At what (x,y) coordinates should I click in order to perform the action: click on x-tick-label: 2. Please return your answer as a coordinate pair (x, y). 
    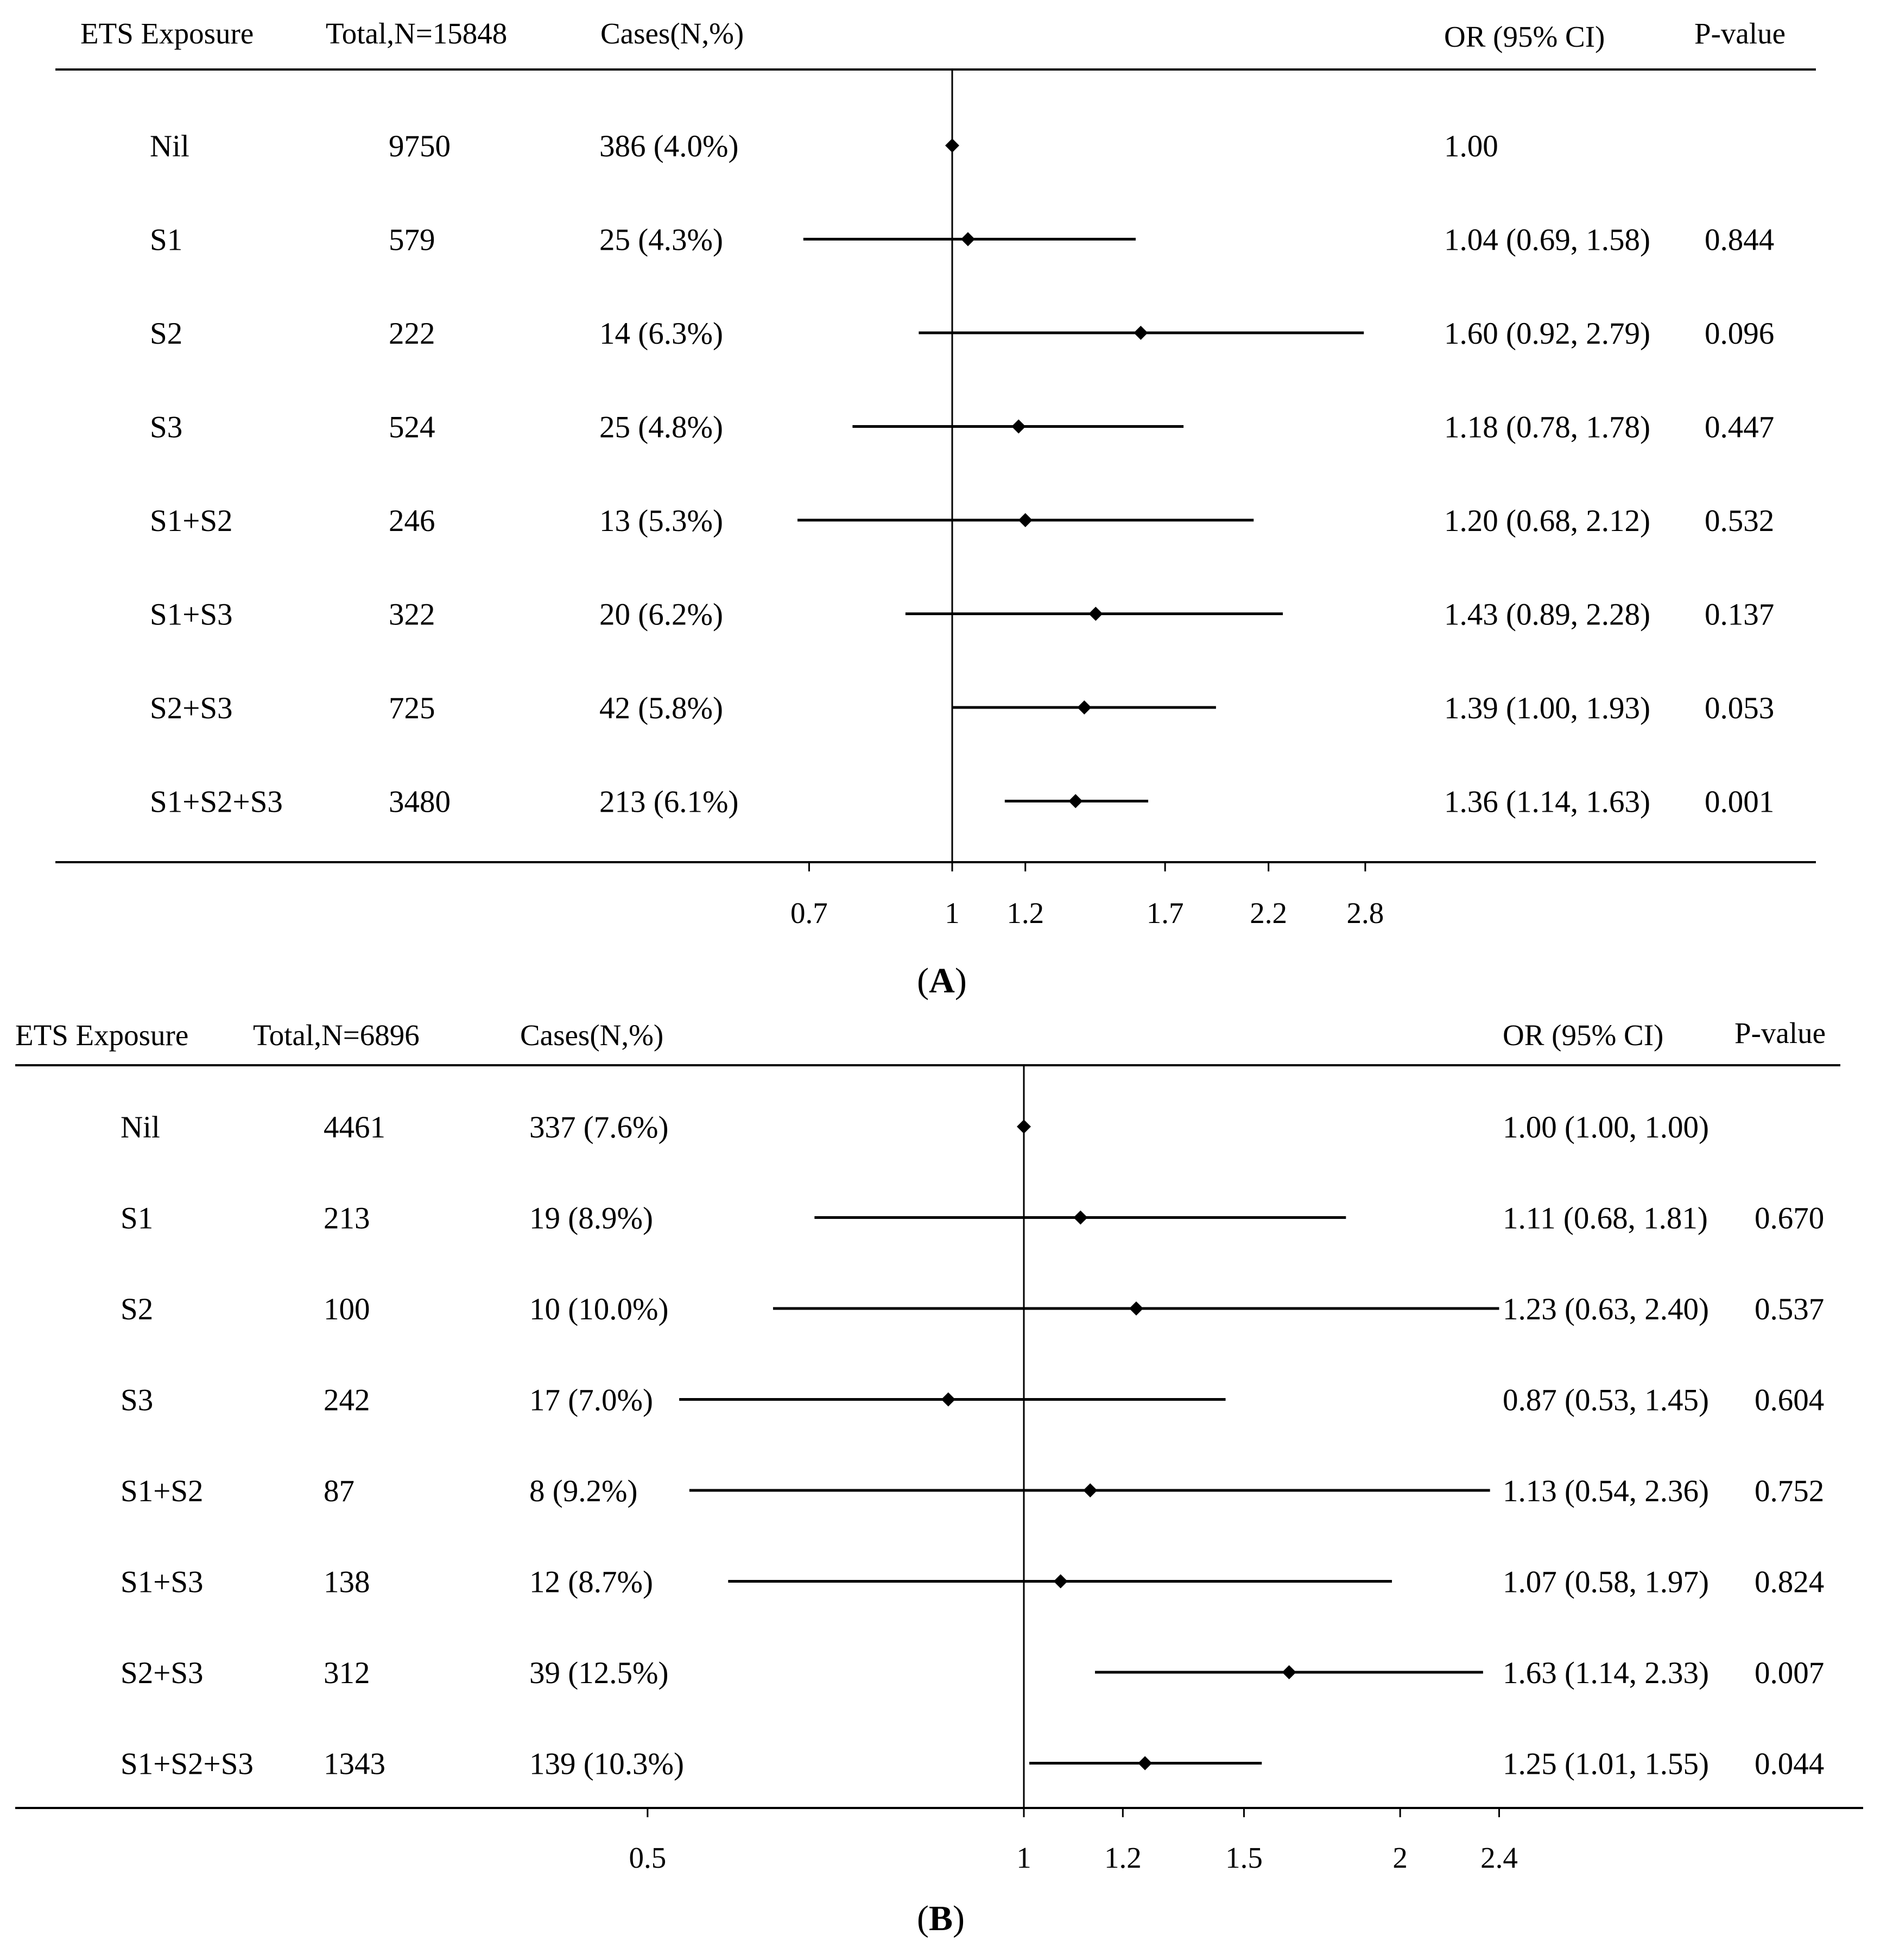
    Looking at the image, I should click on (1400, 1858).